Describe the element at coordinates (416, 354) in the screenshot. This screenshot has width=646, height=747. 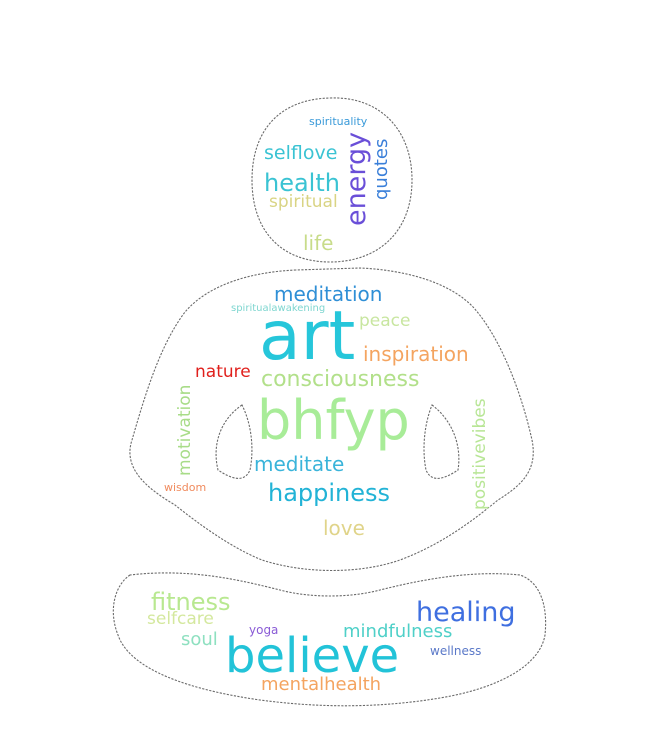
I see `word-inspiration: inspiration` at that location.